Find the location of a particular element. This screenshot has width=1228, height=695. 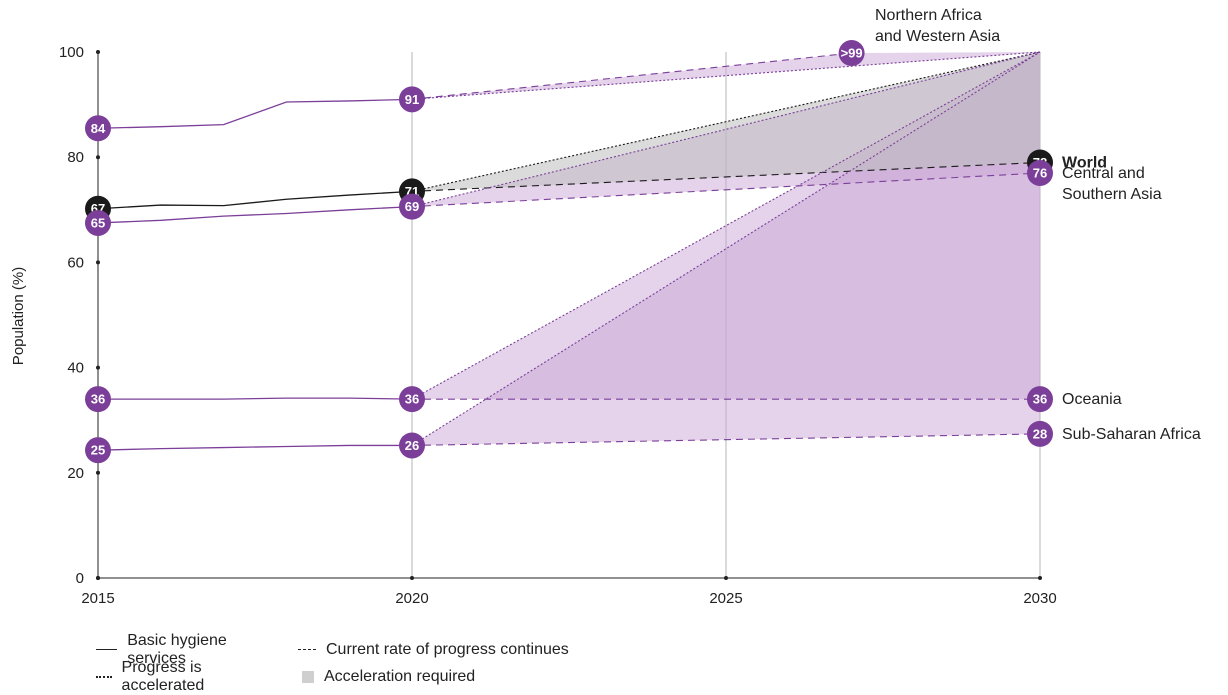

mid-badge-northern-africa-and-western-asia: 91 is located at coordinates (412, 99).